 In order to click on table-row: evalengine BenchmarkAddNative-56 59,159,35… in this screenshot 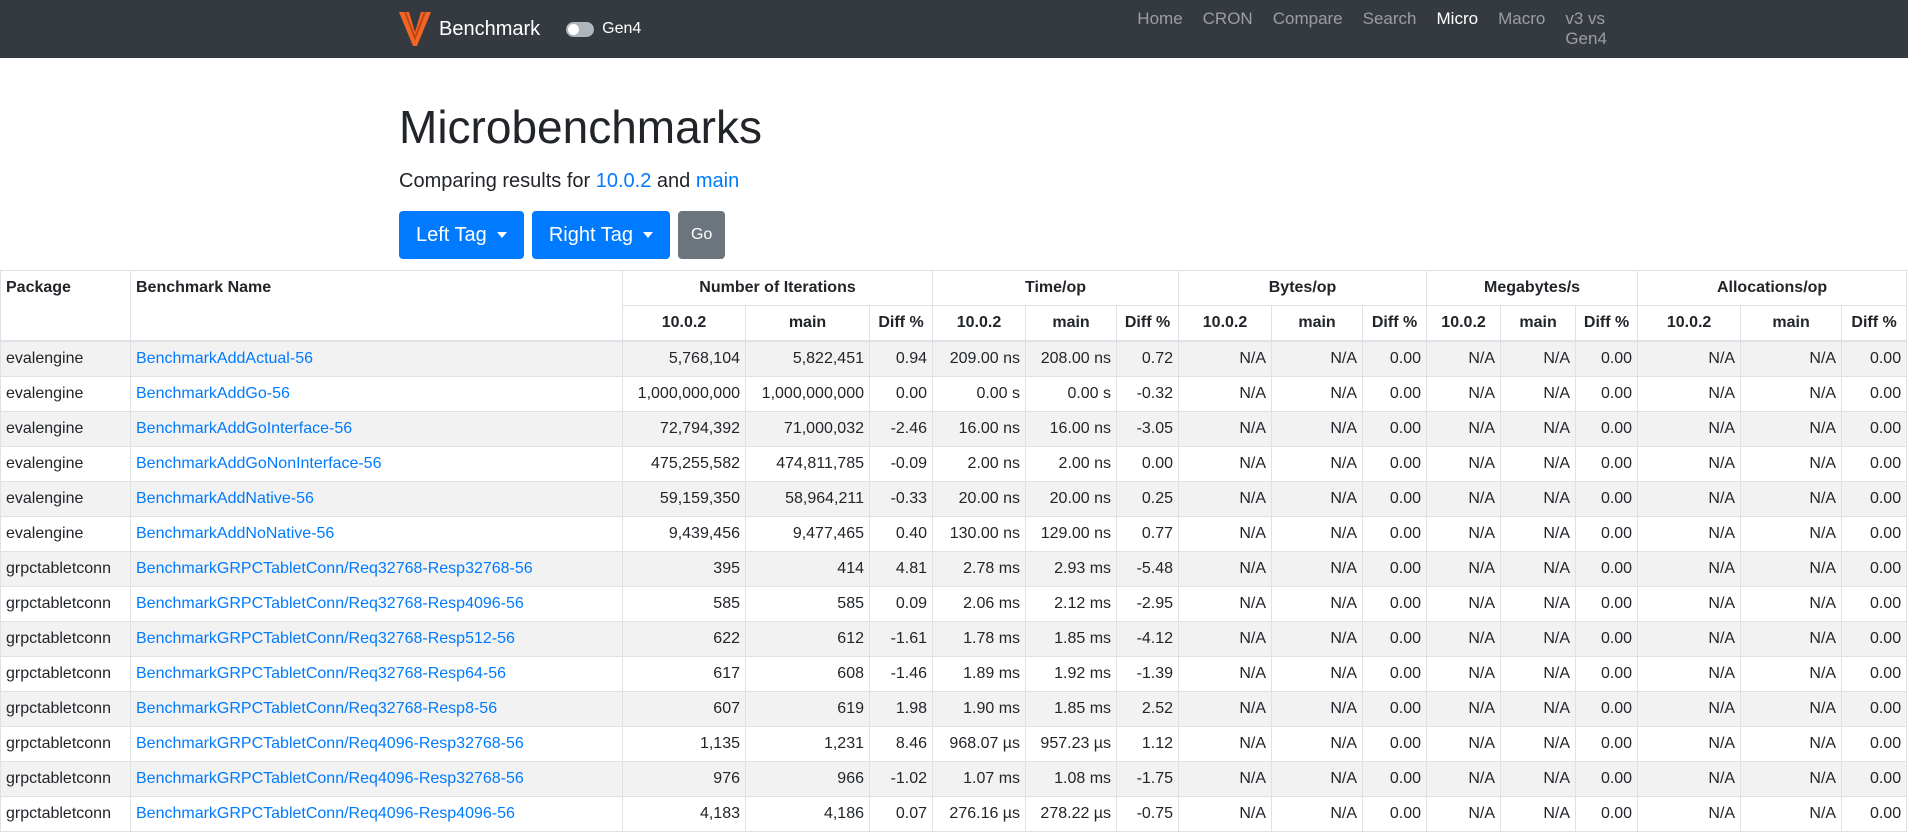, I will do `click(954, 499)`.